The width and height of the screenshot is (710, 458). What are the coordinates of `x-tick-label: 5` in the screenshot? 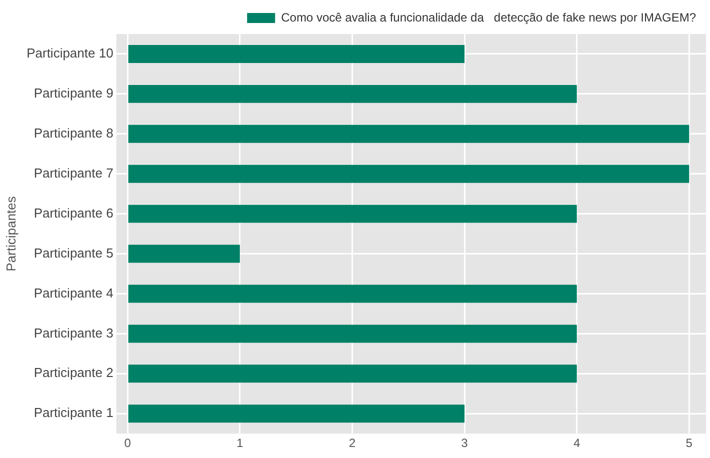 It's located at (689, 443).